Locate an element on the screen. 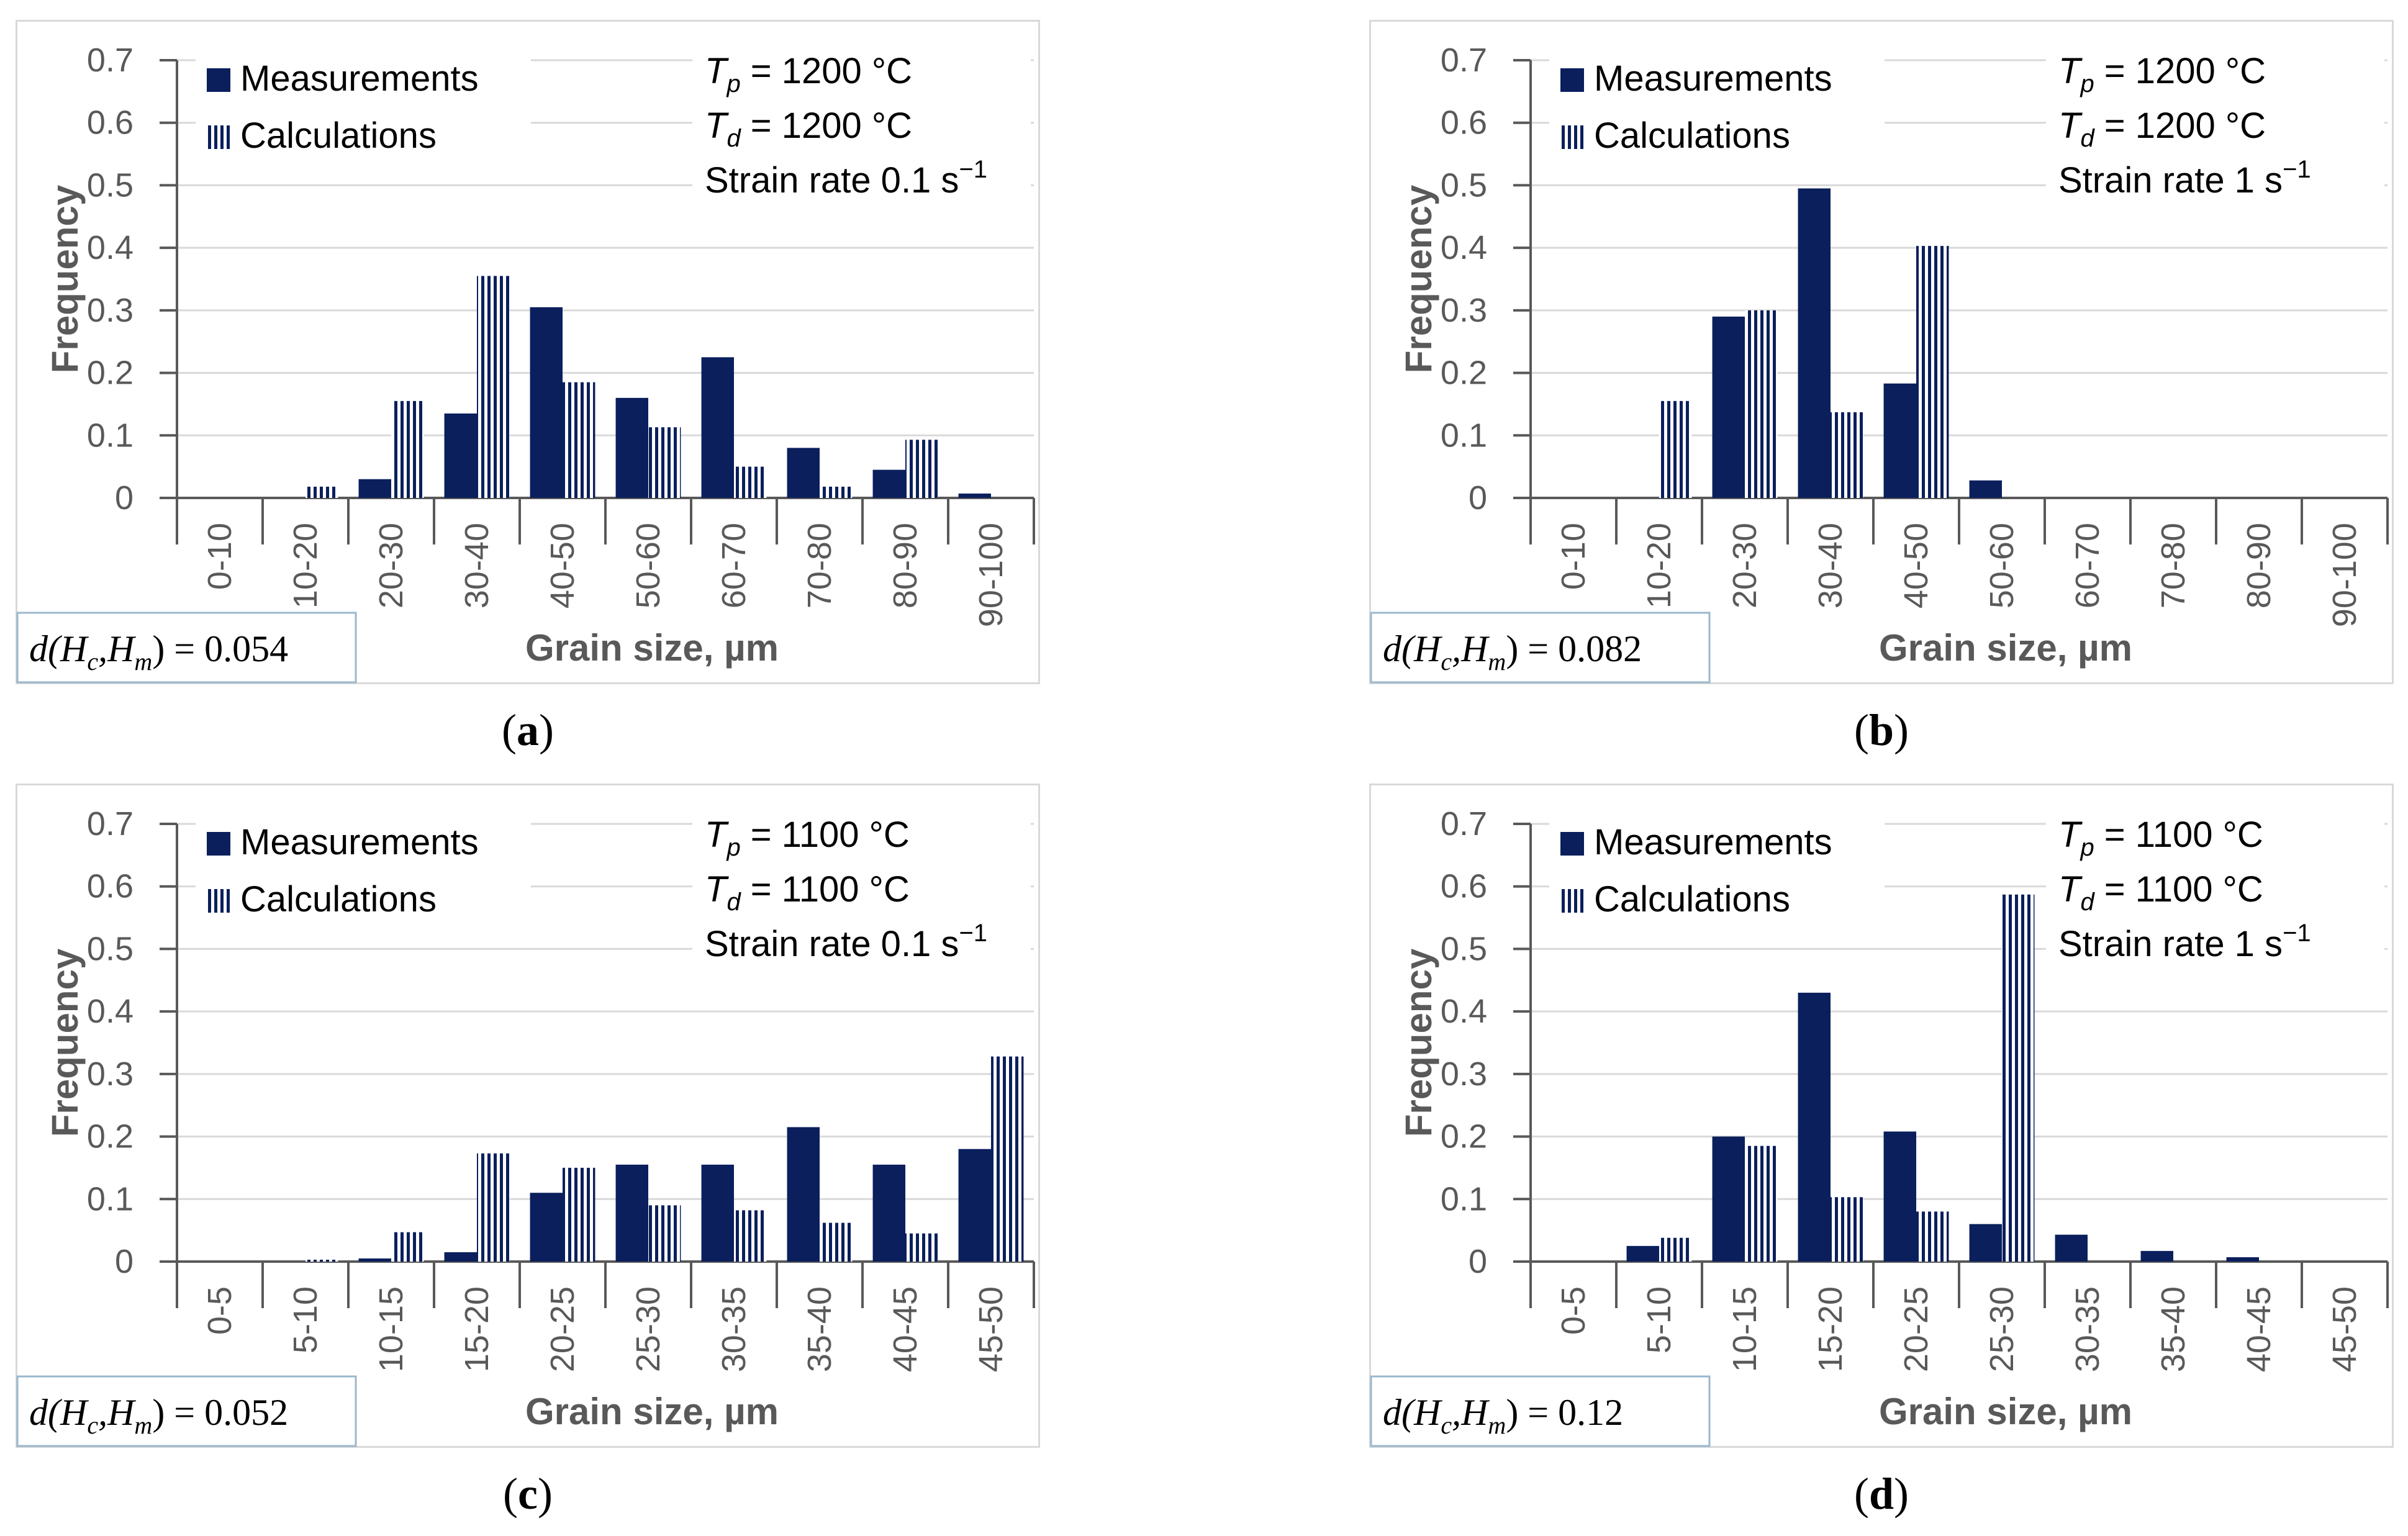  x-tick-label: 5-10 is located at coordinates (1660, 1319).